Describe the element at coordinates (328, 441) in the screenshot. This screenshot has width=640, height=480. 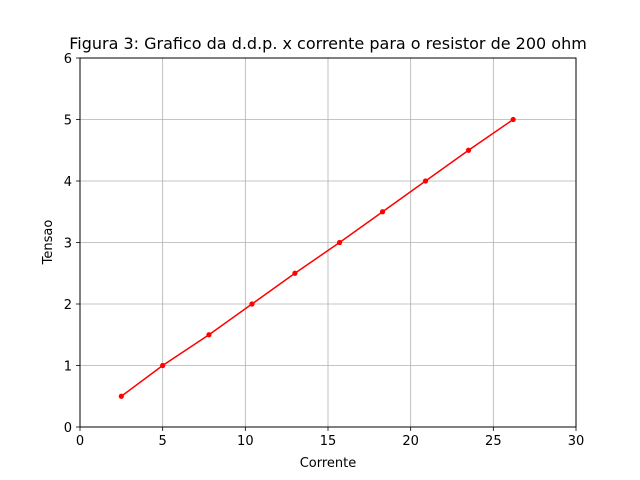
I see `x-tick-label: 15` at that location.